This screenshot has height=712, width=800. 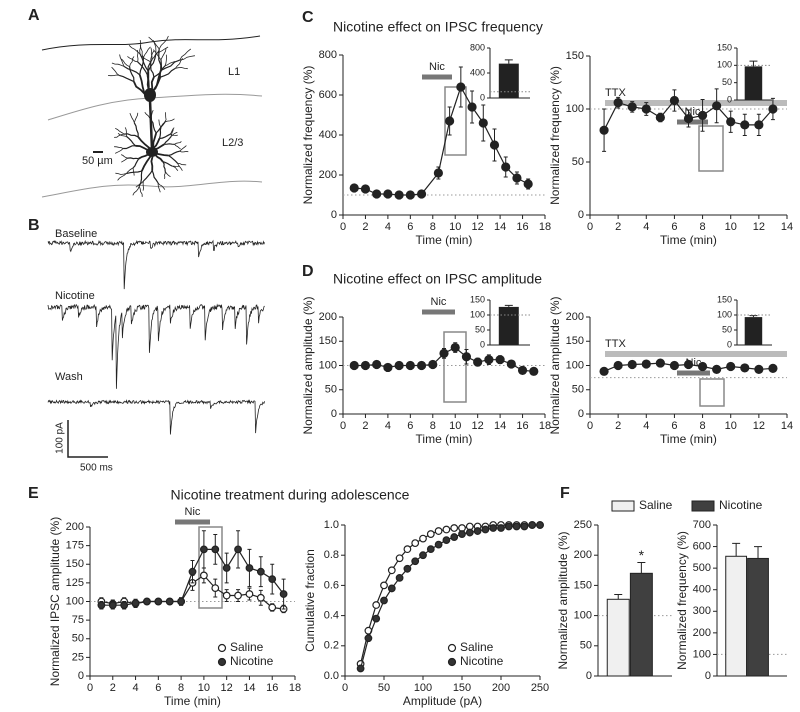 What do you see at coordinates (232, 143) in the screenshot?
I see `layer-label: L2/3` at bounding box center [232, 143].